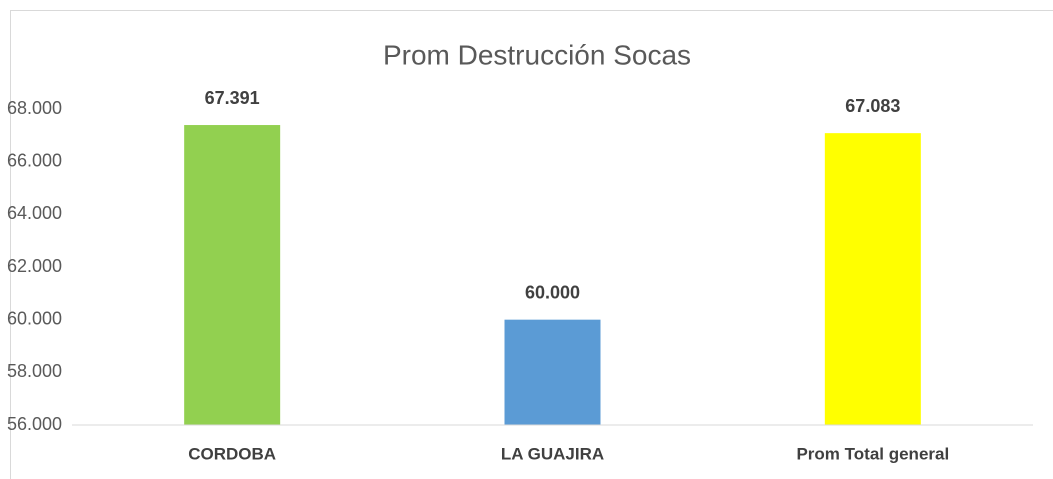 The height and width of the screenshot is (479, 1053). What do you see at coordinates (872, 453) in the screenshot?
I see `x-tick-label: Prom Total general` at bounding box center [872, 453].